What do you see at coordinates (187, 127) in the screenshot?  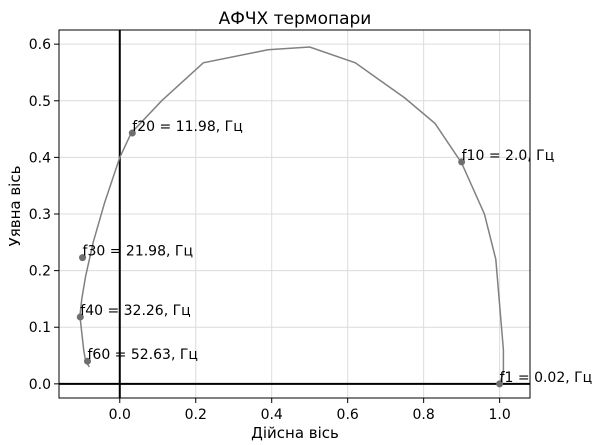 I see `frequency-label: f20 = 11.98, Гц` at bounding box center [187, 127].